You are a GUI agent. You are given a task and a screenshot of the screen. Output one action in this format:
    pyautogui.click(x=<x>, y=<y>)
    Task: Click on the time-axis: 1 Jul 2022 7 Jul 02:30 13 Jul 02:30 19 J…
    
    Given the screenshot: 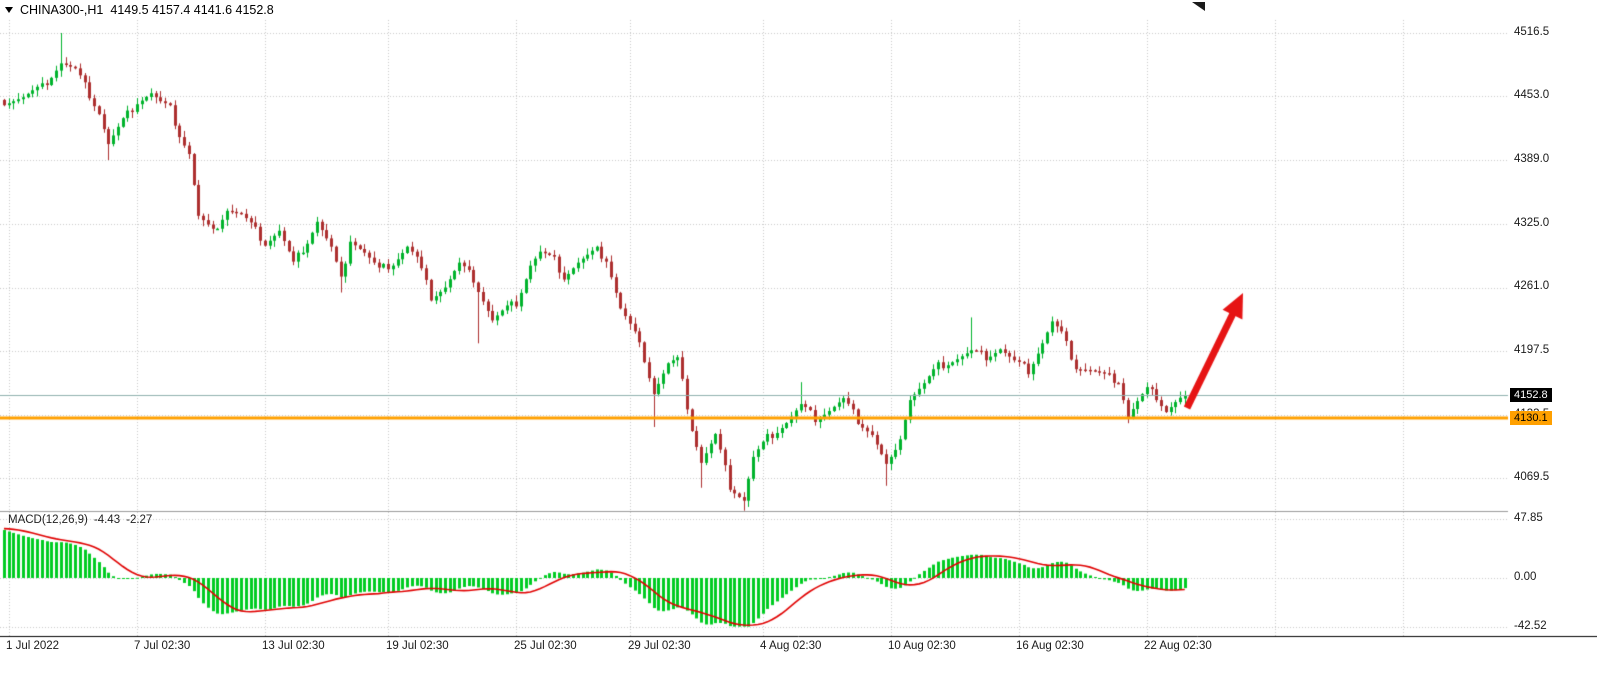 What is the action you would take?
    pyautogui.click(x=798, y=648)
    